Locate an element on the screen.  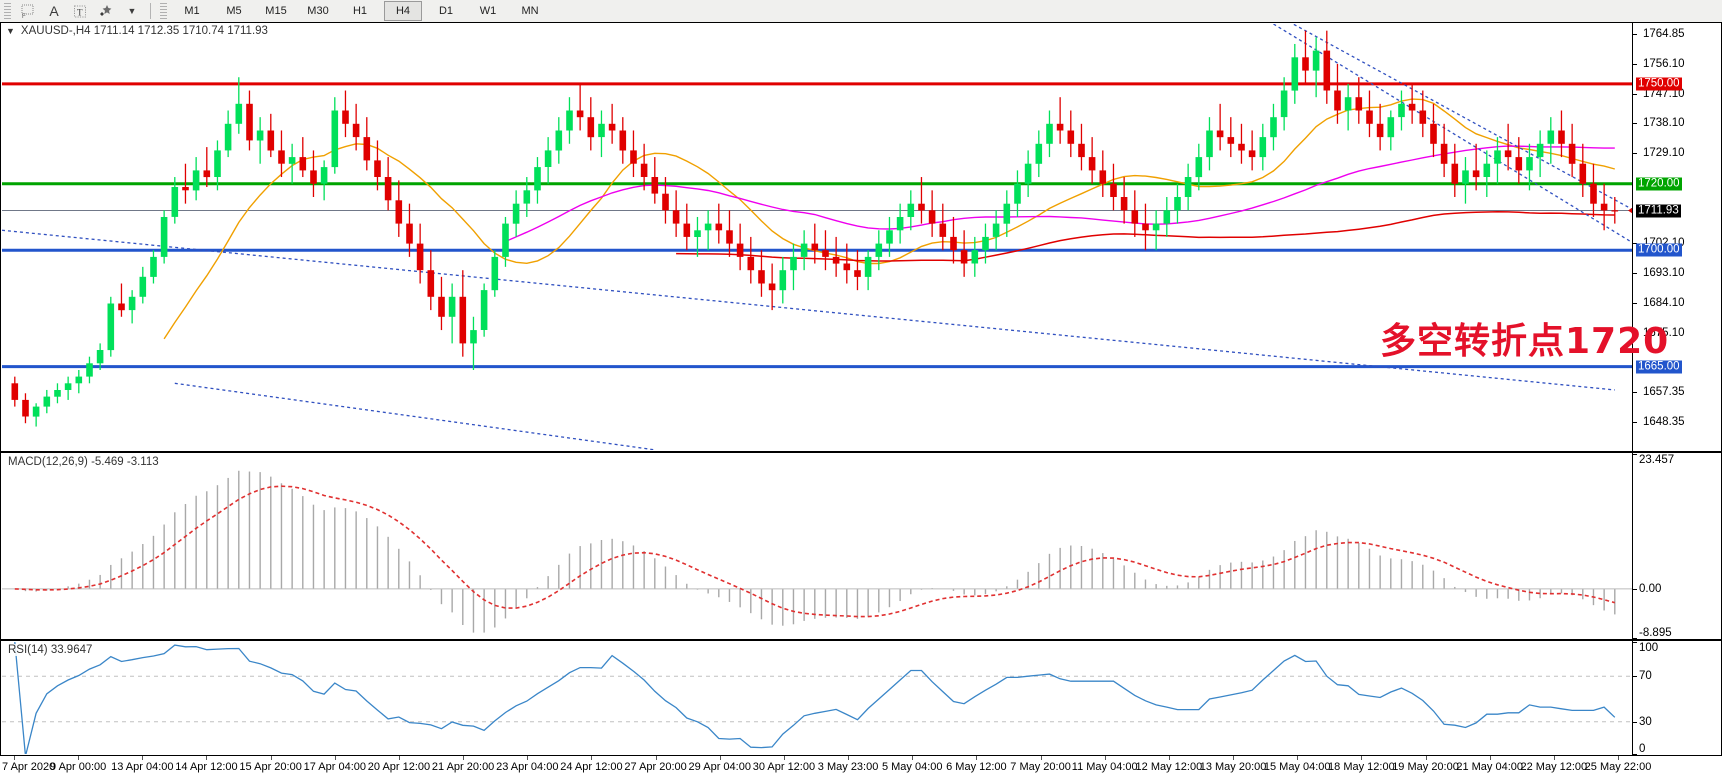
toolbar: F A T ▼ M1 M5 M15 M30 H1 H4 D1 W1 MN is located at coordinates (861, 11).